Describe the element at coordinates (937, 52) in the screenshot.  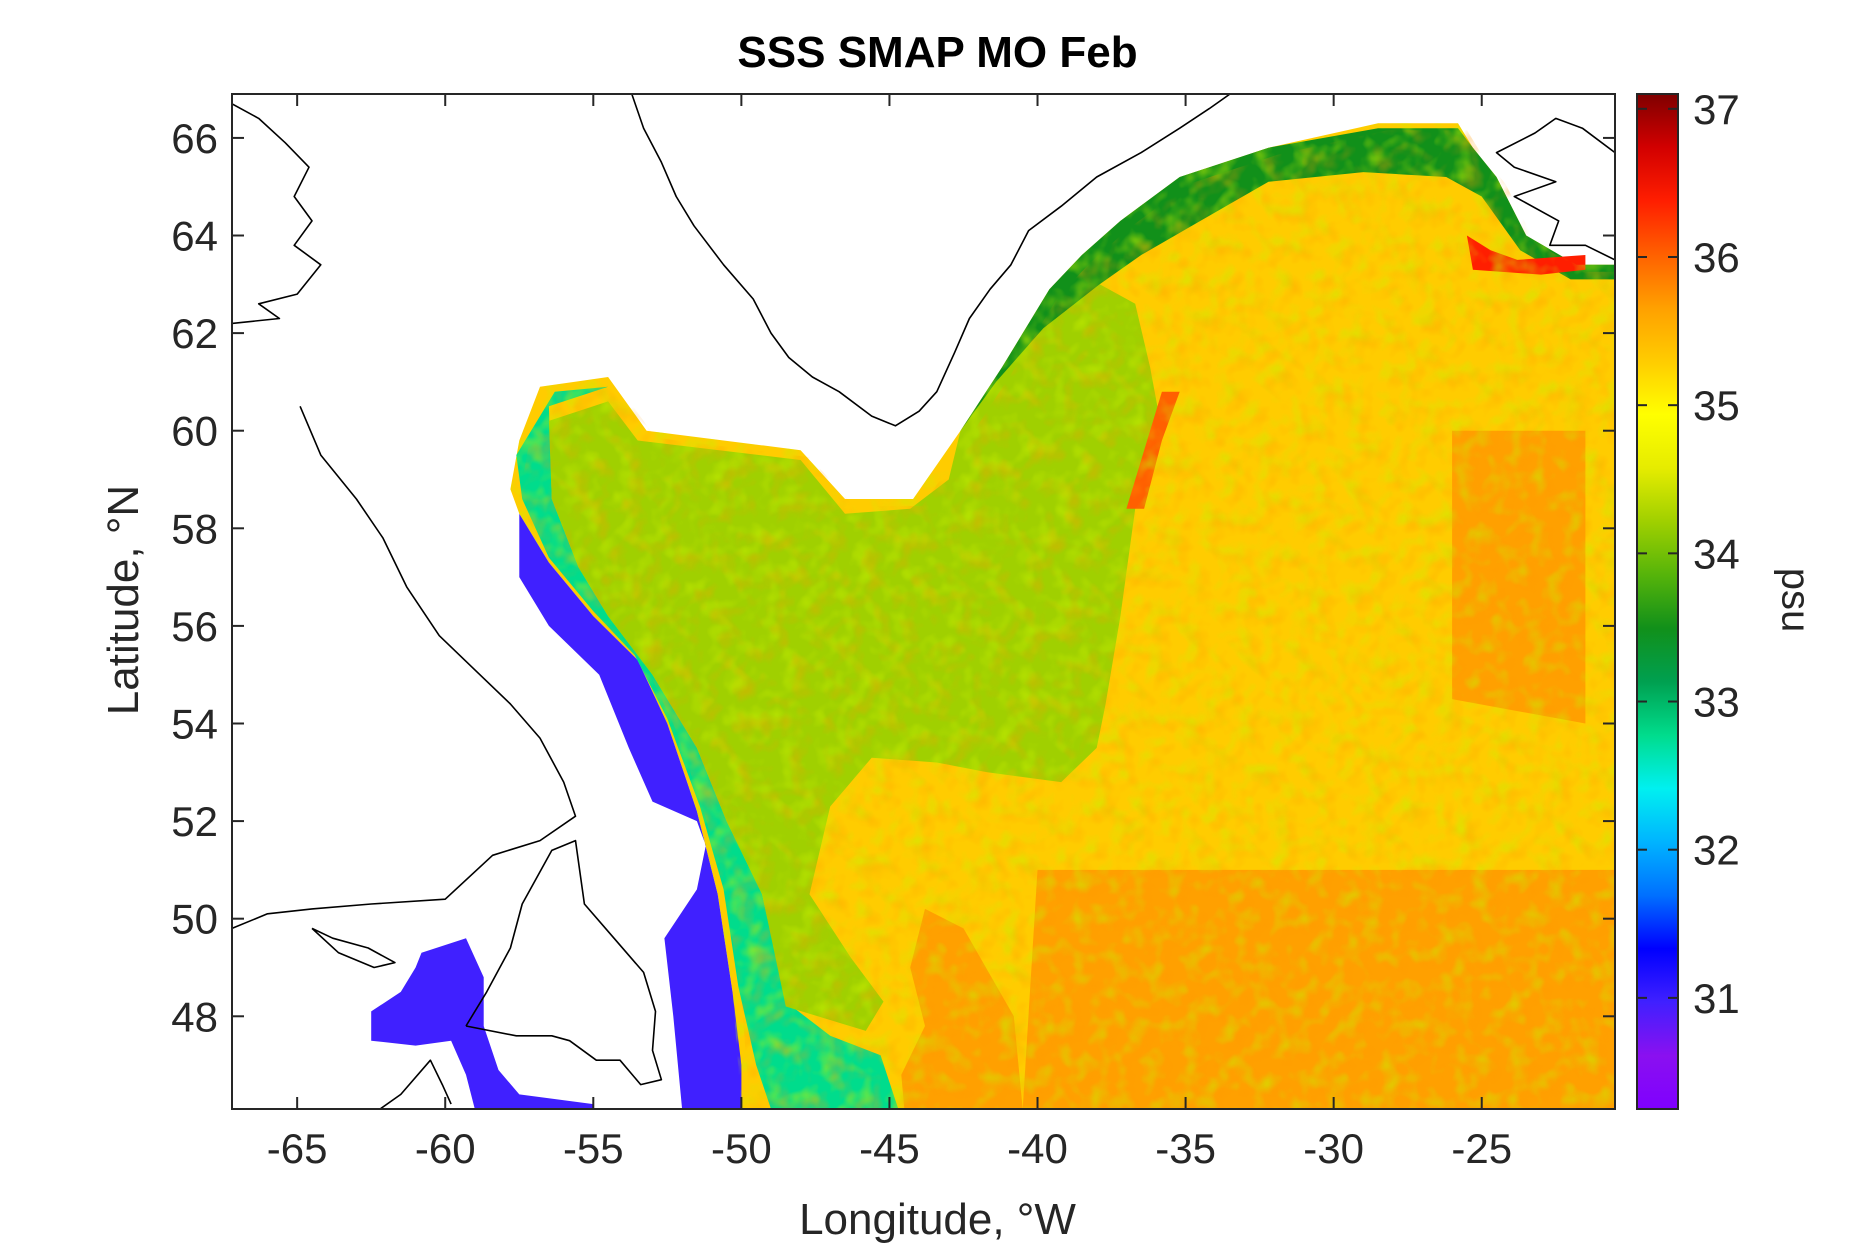
I see `chart-title: SSS SMAP MO Feb` at that location.